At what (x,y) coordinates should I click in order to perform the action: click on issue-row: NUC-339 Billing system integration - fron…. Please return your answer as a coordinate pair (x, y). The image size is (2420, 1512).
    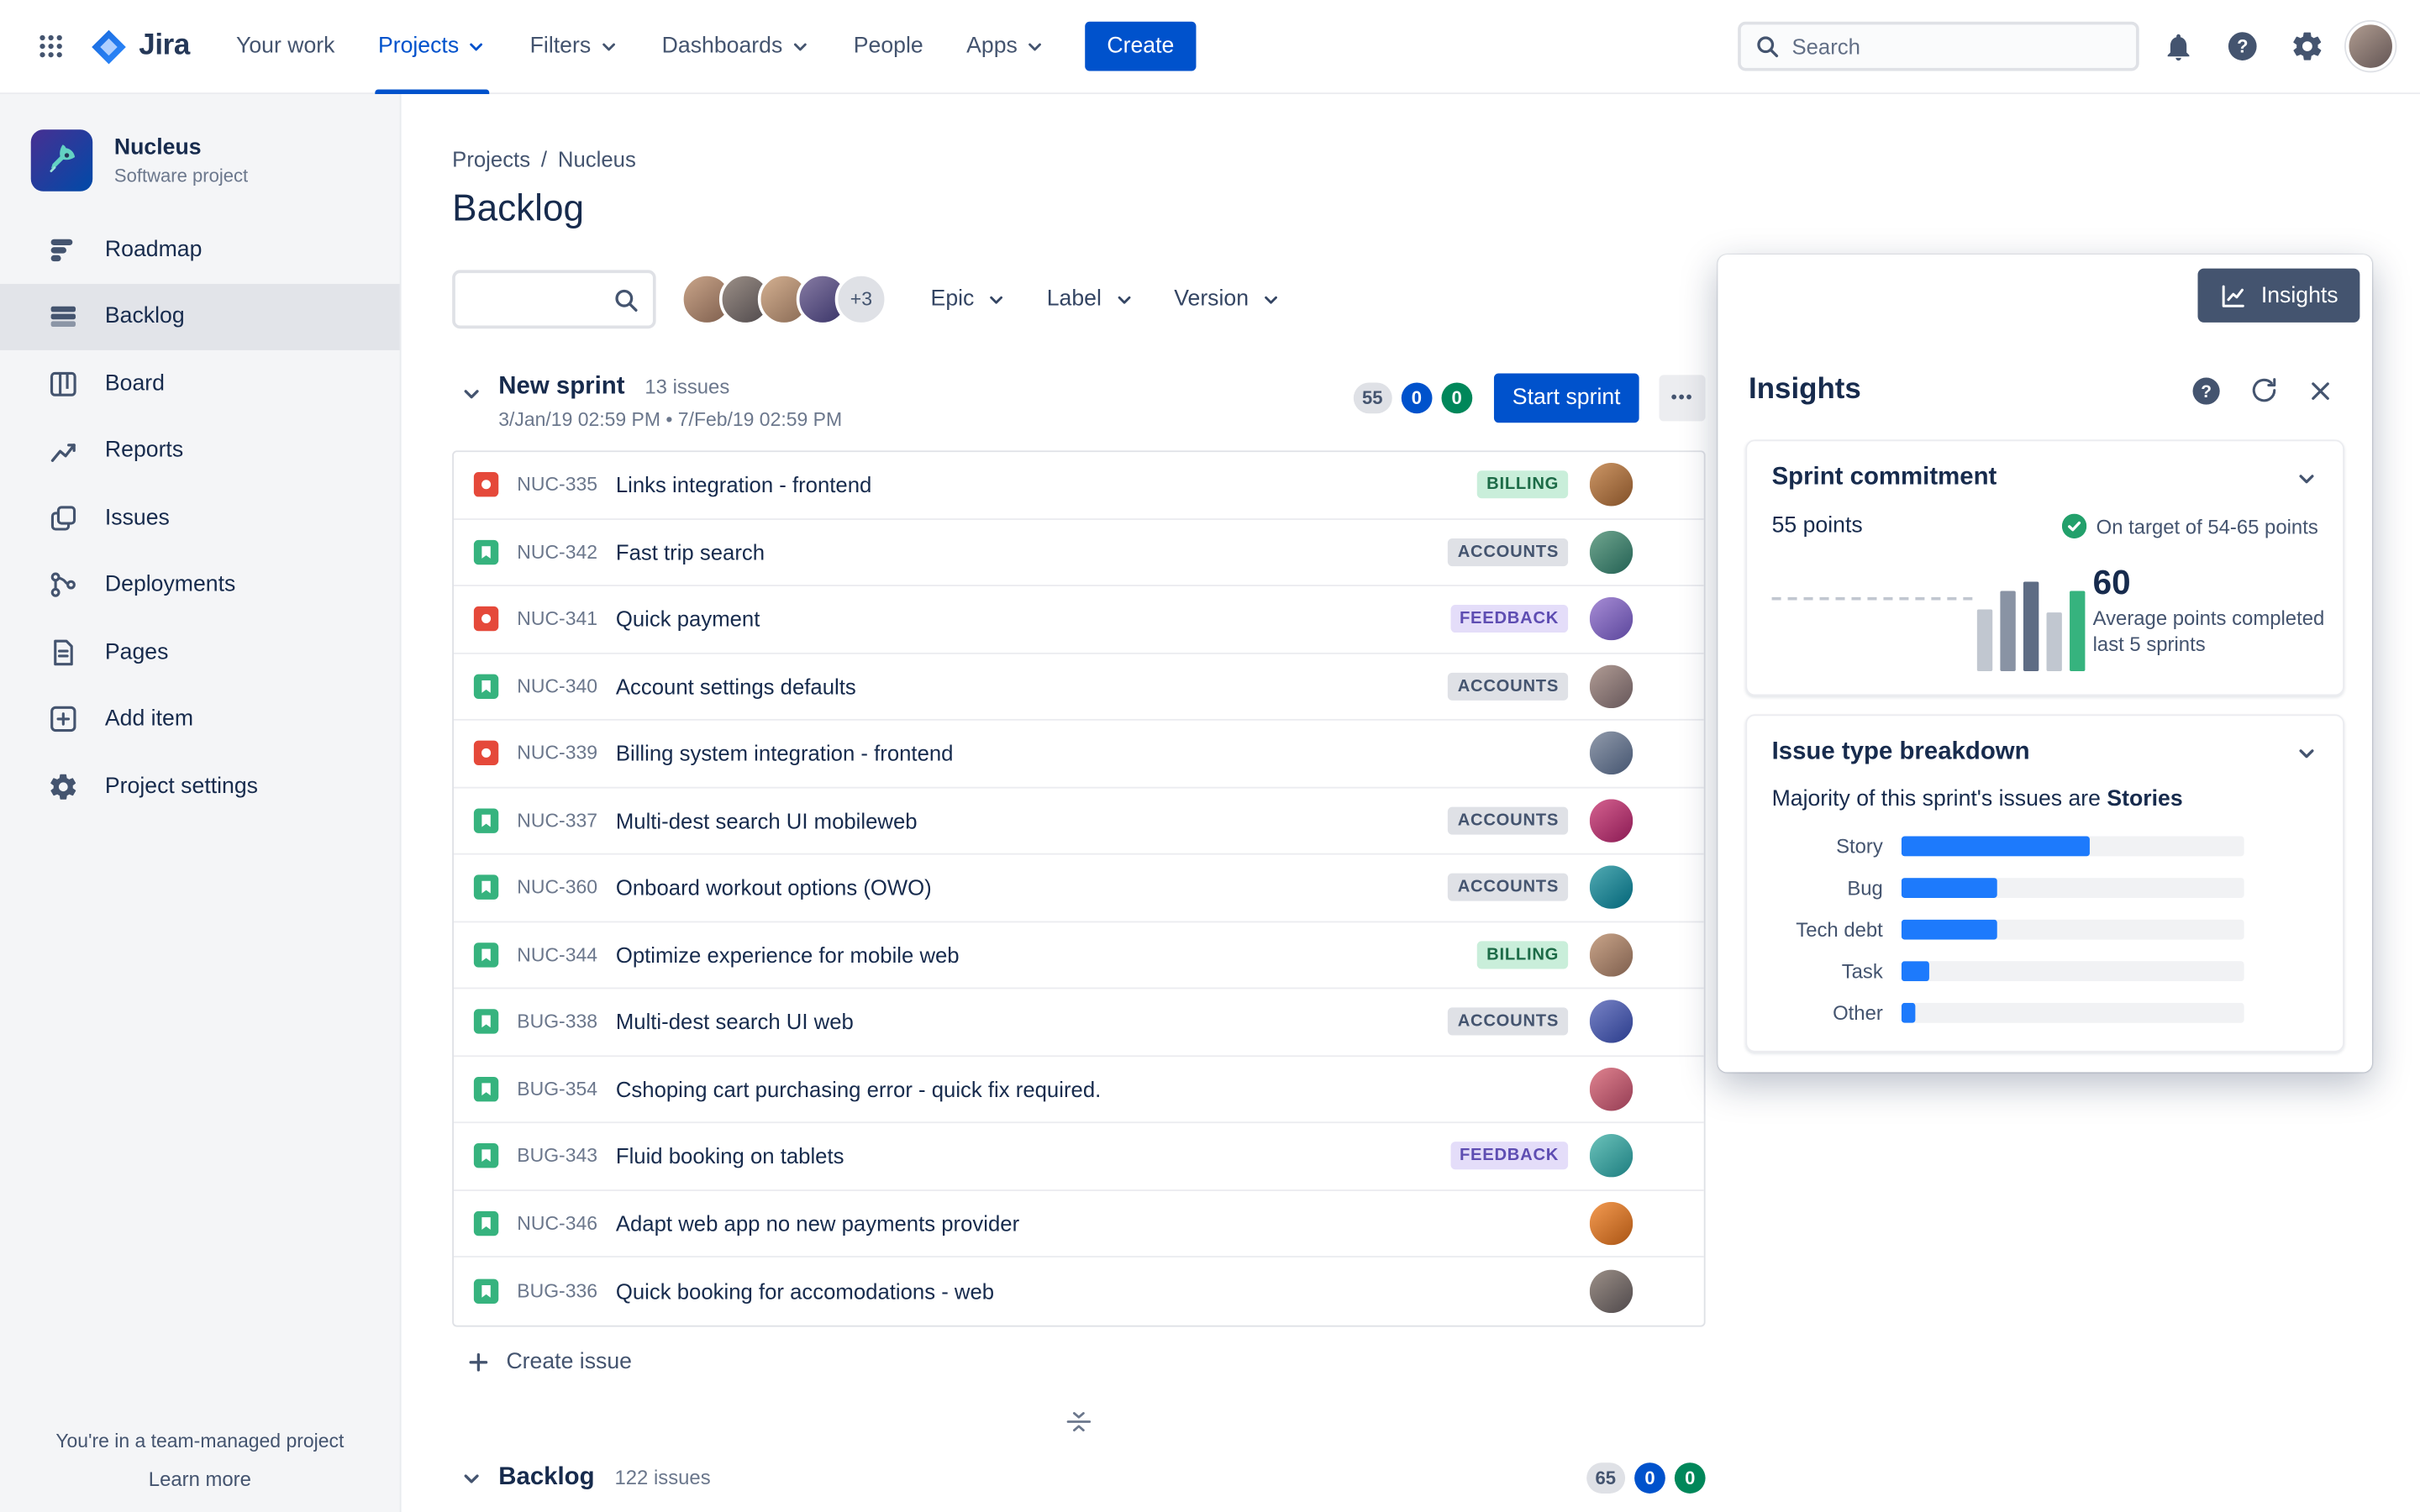
    Looking at the image, I should click on (1079, 754).